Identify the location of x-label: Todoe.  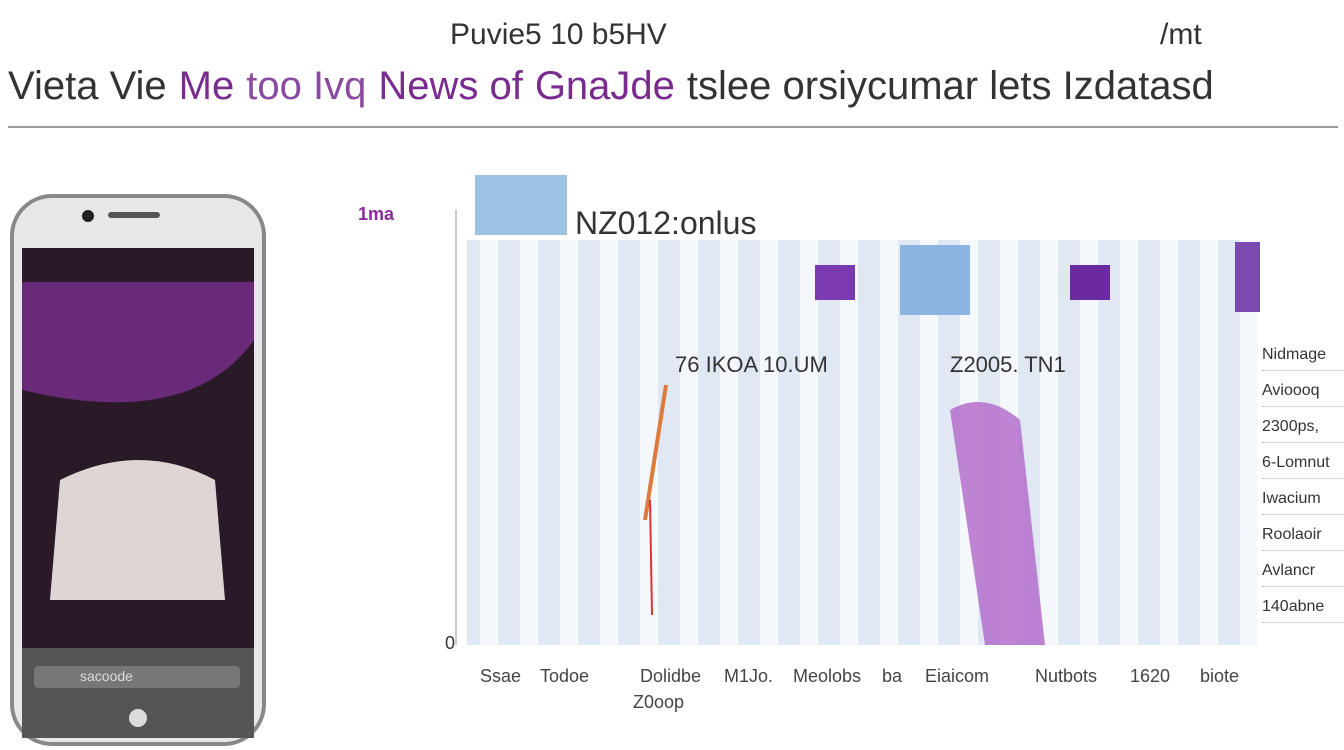
(565, 676).